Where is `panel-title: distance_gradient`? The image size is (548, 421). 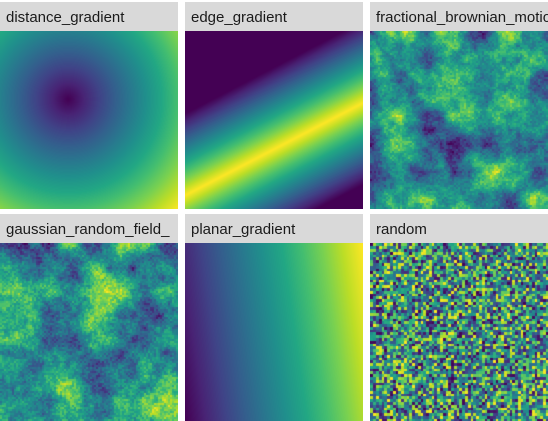
panel-title: distance_gradient is located at coordinates (65, 17).